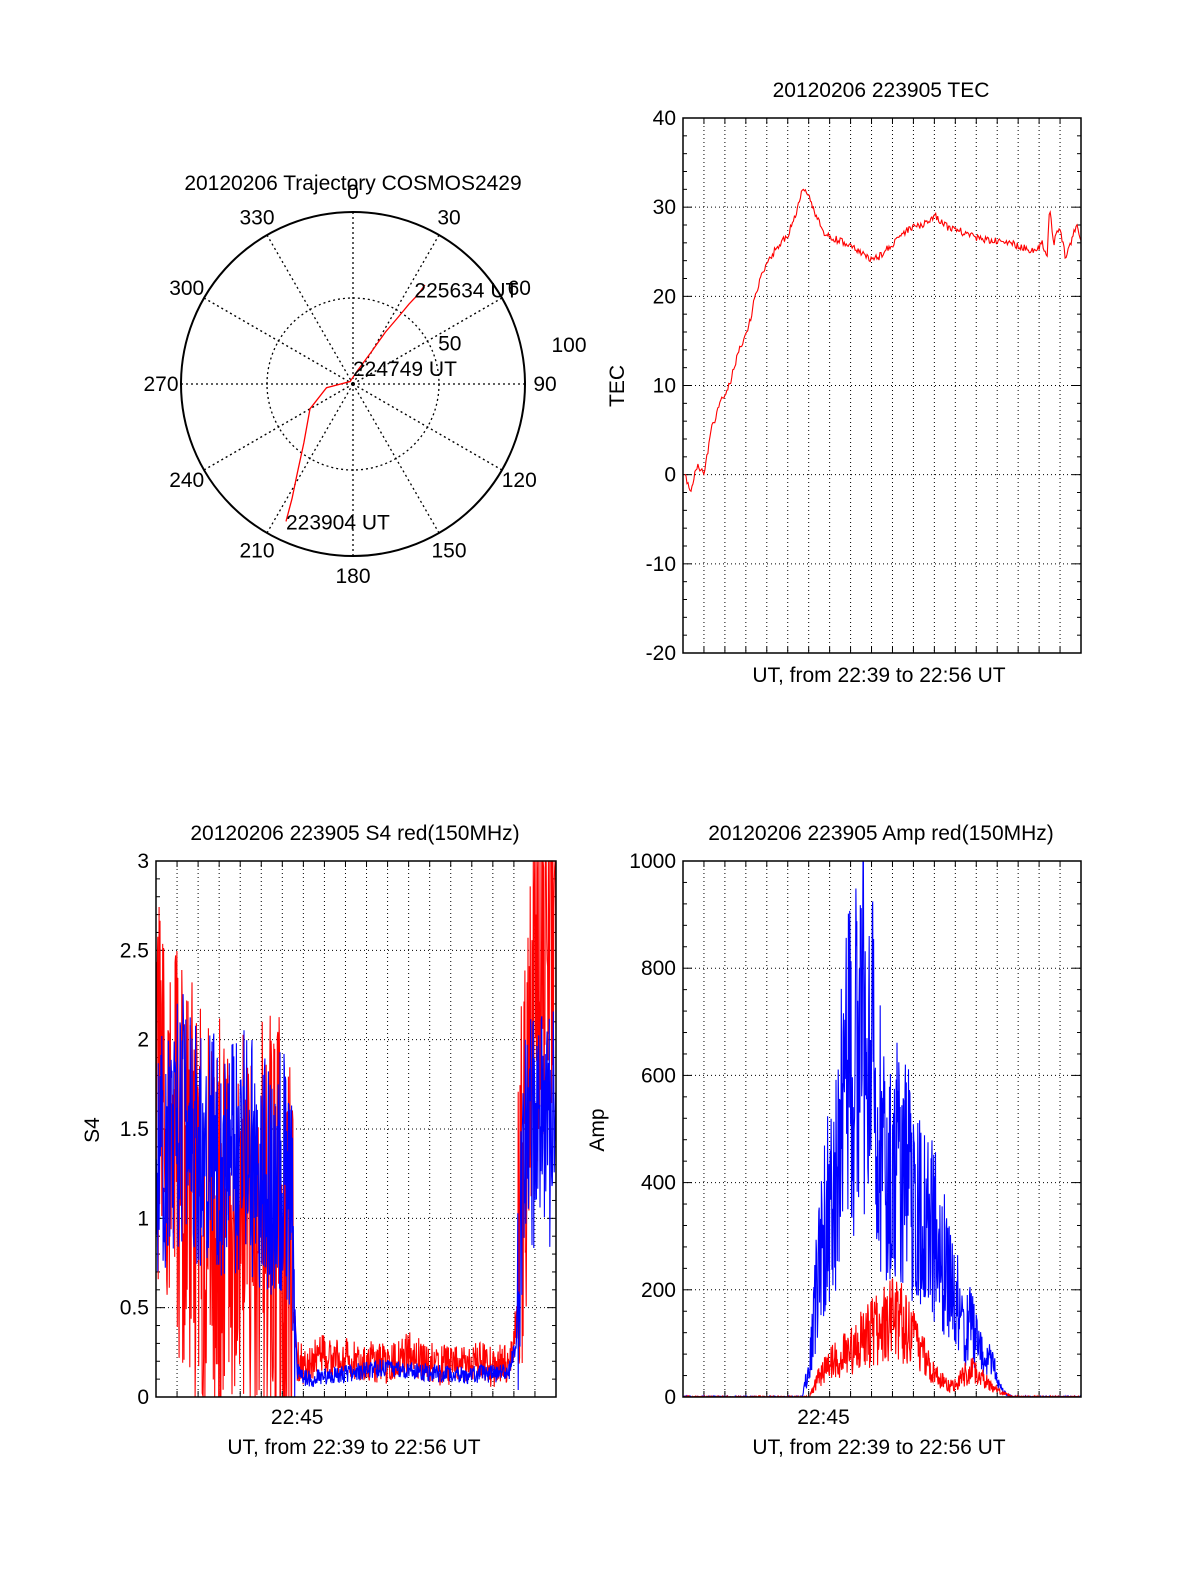 This screenshot has height=1575, width=1200. What do you see at coordinates (186, 480) in the screenshot?
I see `polar-azimuth-label: 240` at bounding box center [186, 480].